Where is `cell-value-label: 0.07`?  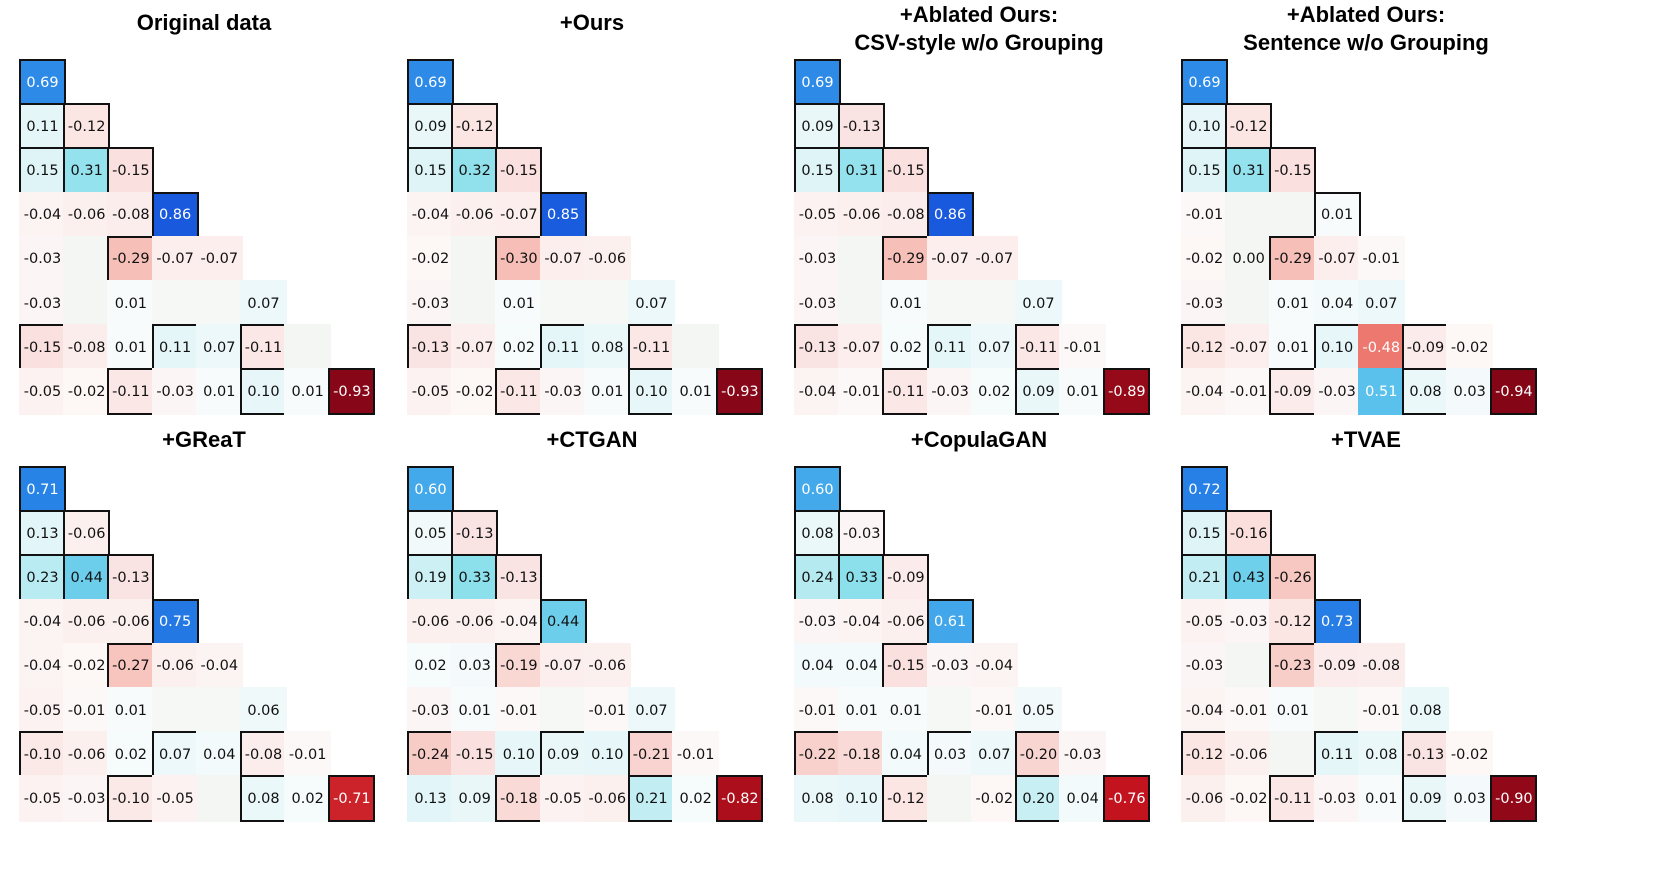 cell-value-label: 0.07 is located at coordinates (263, 303).